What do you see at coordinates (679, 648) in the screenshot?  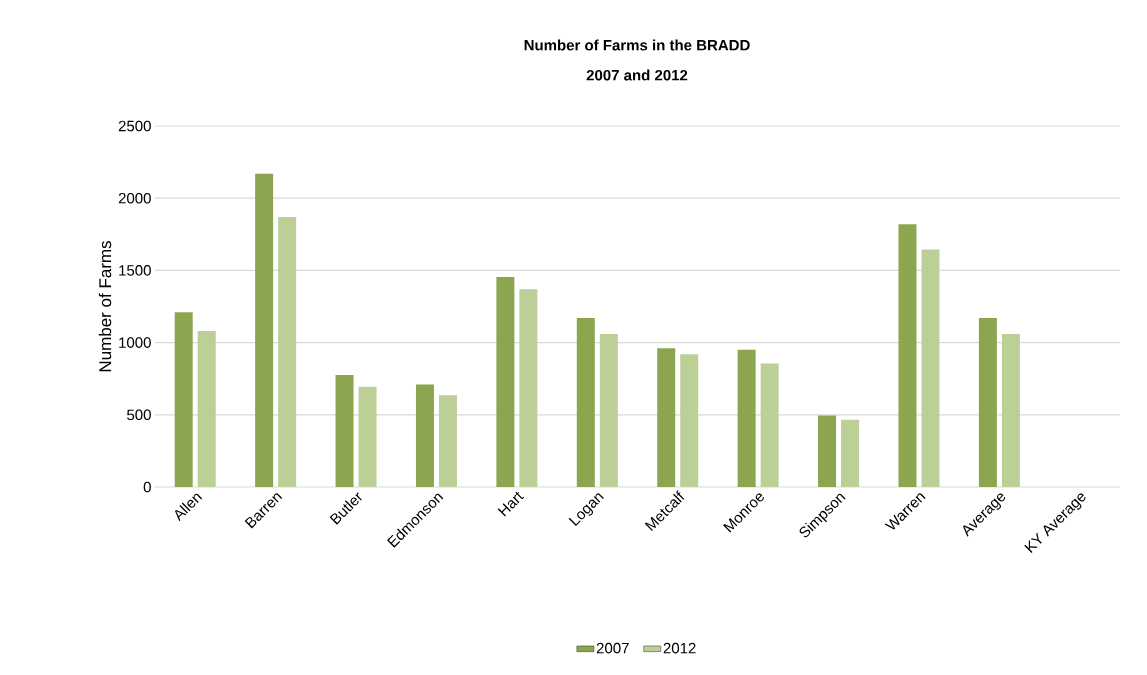 I see `legend-label: 2012` at bounding box center [679, 648].